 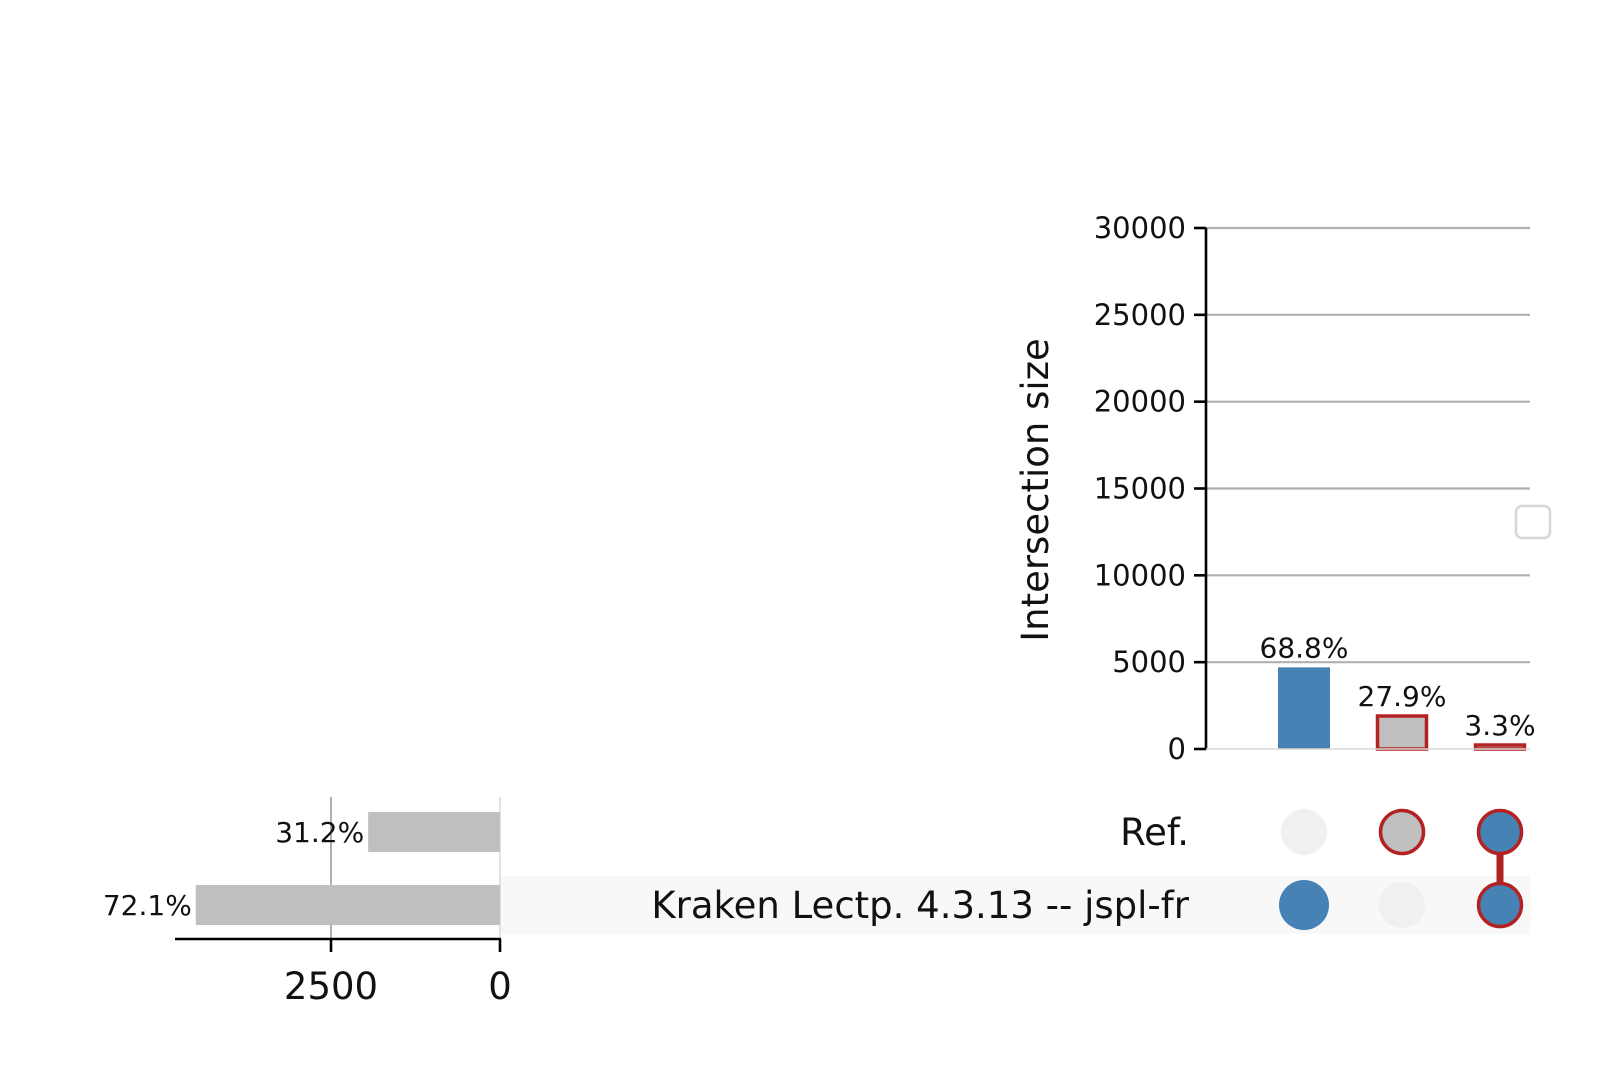 I want to click on intersection-y-axis: 0 5000 10000 15000 20000 25000 30000, so click(x=1312, y=488).